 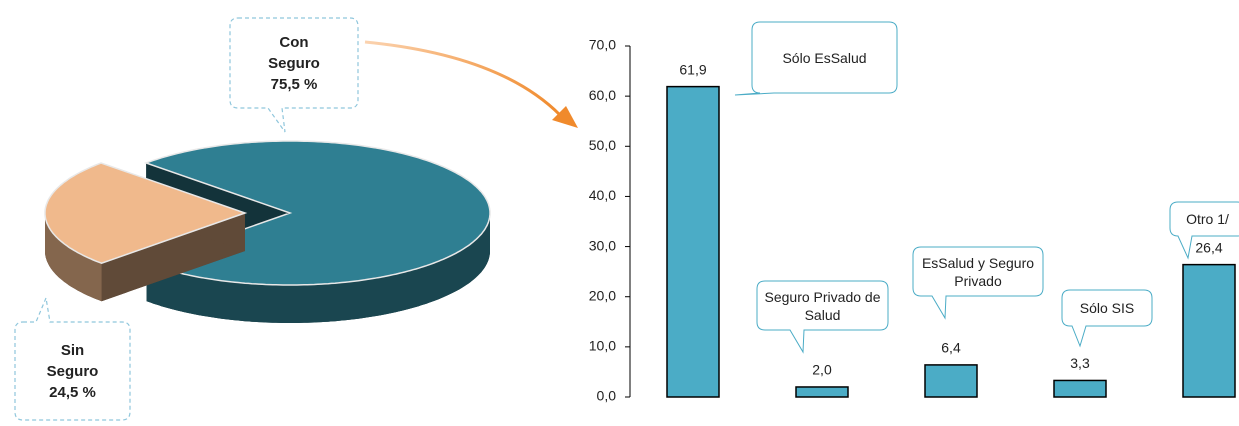 What do you see at coordinates (463, 78) in the screenshot?
I see `arrow` at bounding box center [463, 78].